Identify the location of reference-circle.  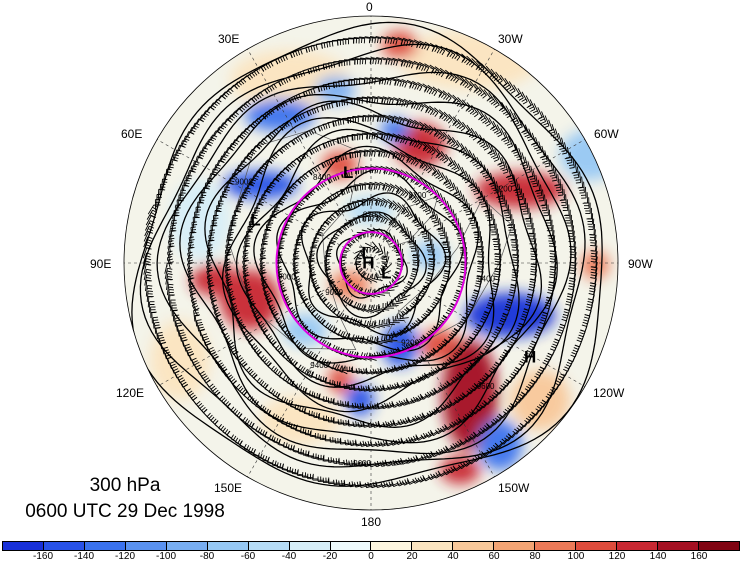
(371, 263).